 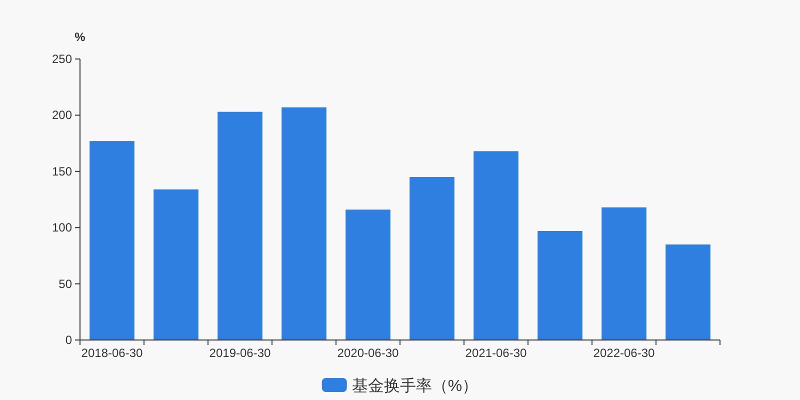 I want to click on x-tick-label: 2018-06-30, so click(x=112, y=353).